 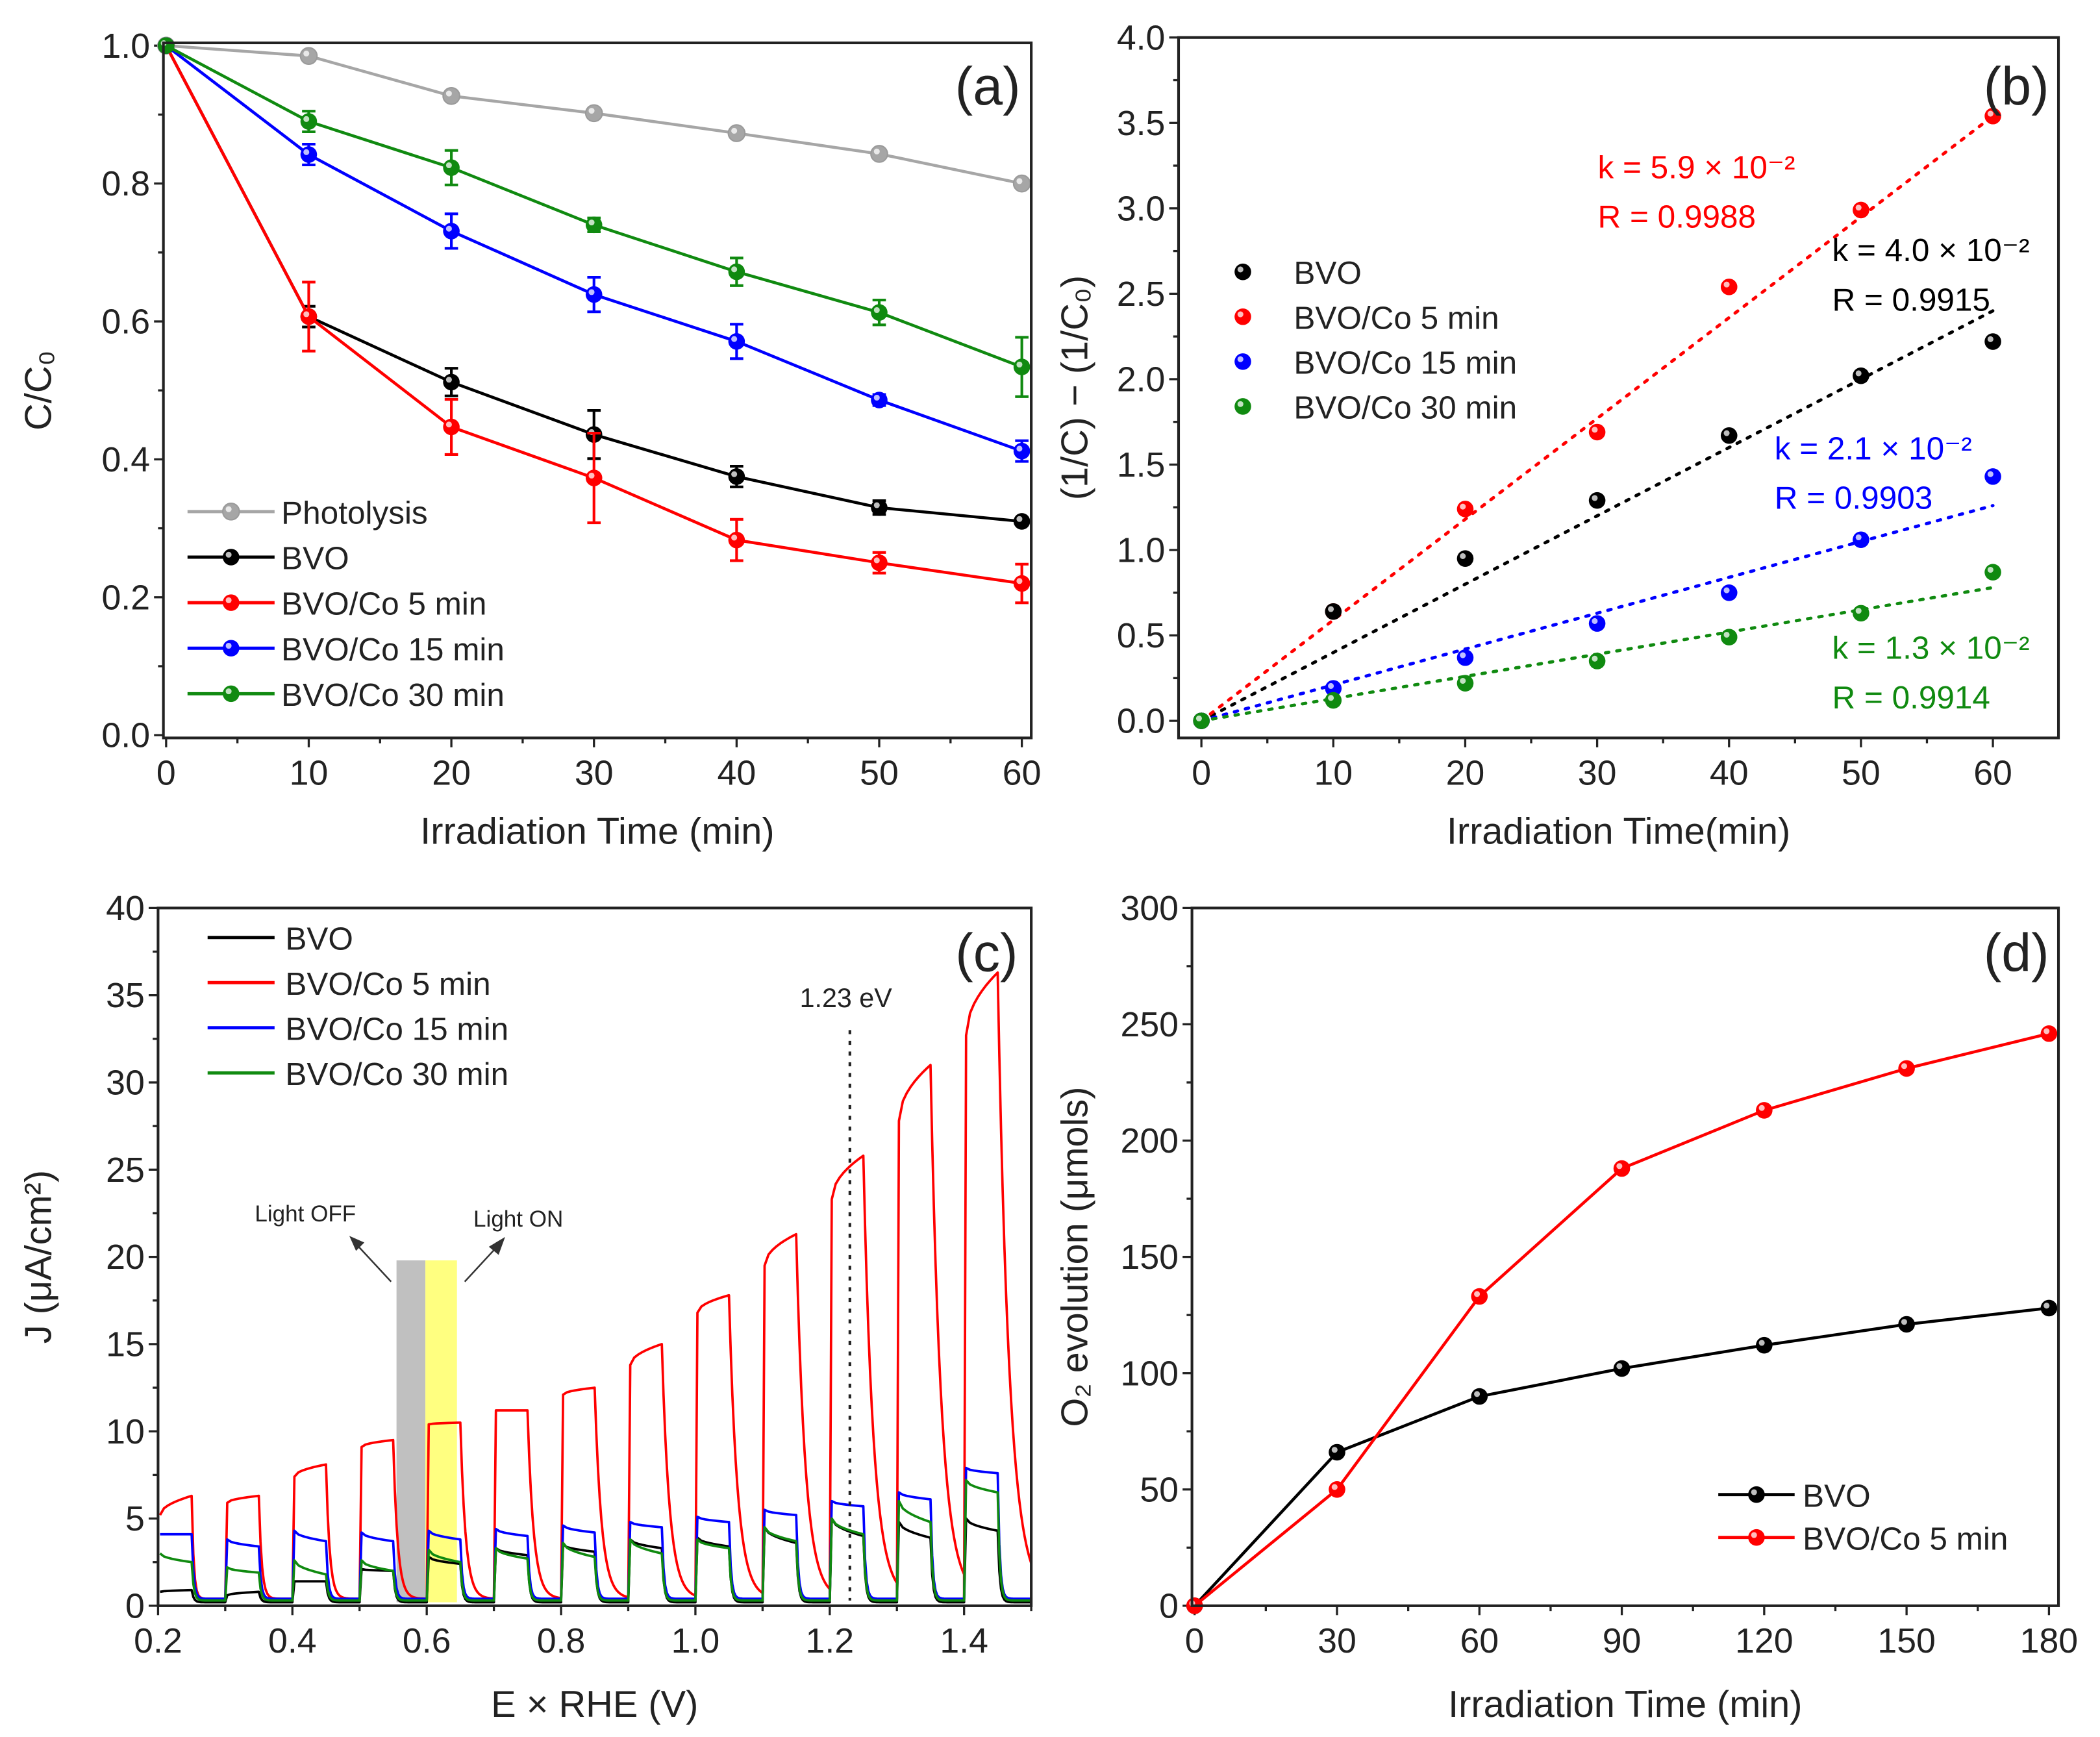 I want to click on y-tick-label: 0.2, so click(x=126, y=597).